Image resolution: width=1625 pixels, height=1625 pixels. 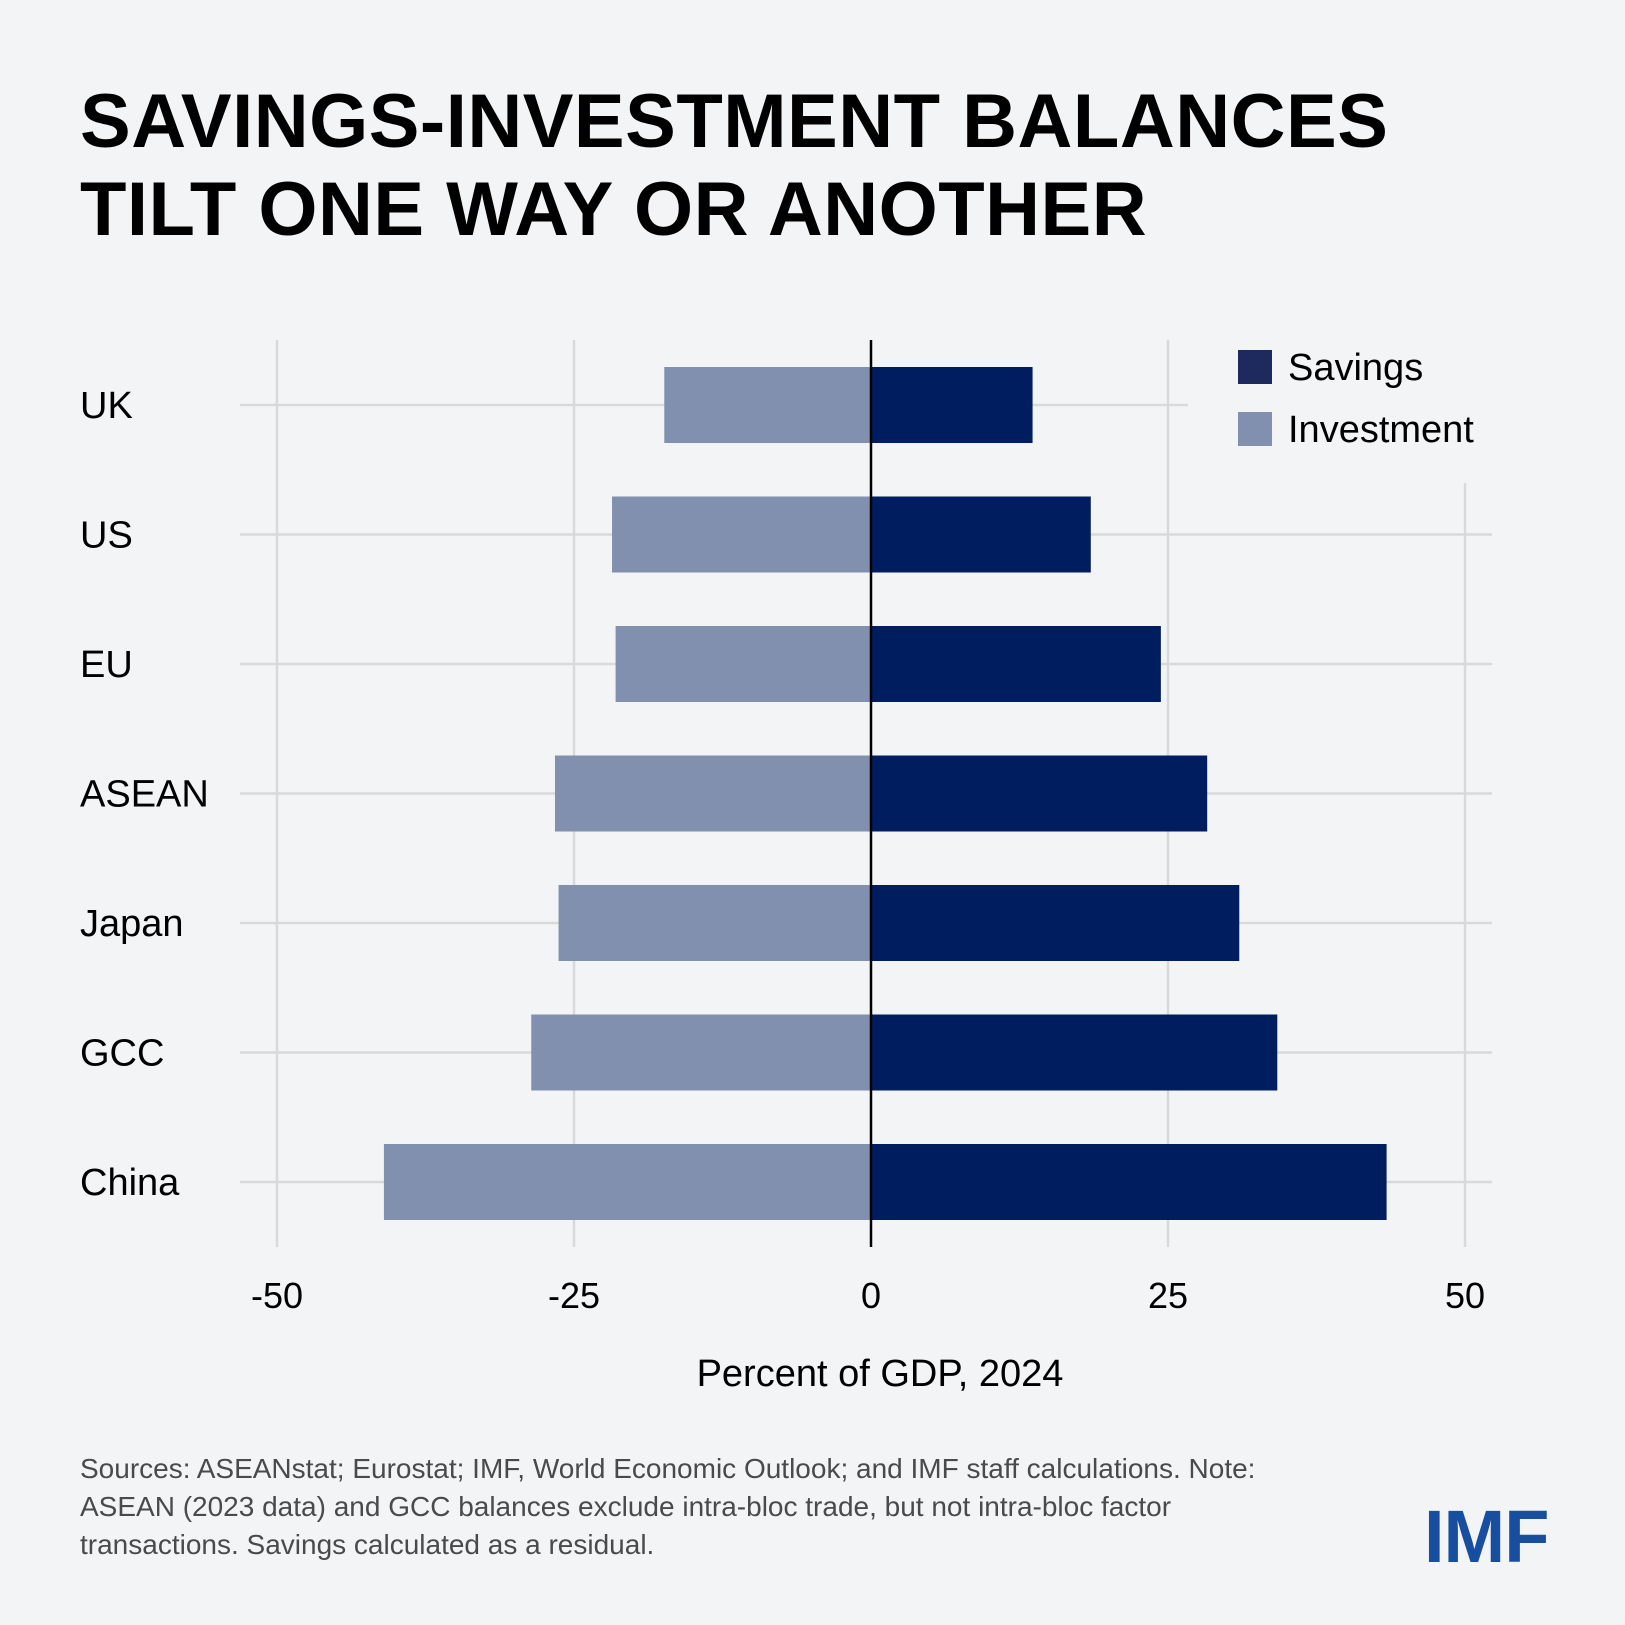 I want to click on category-label: UK, so click(x=106, y=406).